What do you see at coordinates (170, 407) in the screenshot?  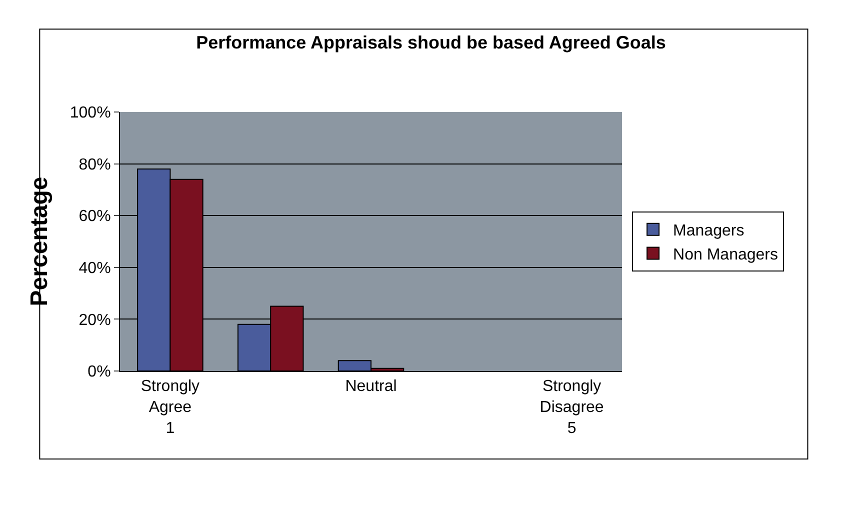 I see `x-tick-label: Strongly Agree 1` at bounding box center [170, 407].